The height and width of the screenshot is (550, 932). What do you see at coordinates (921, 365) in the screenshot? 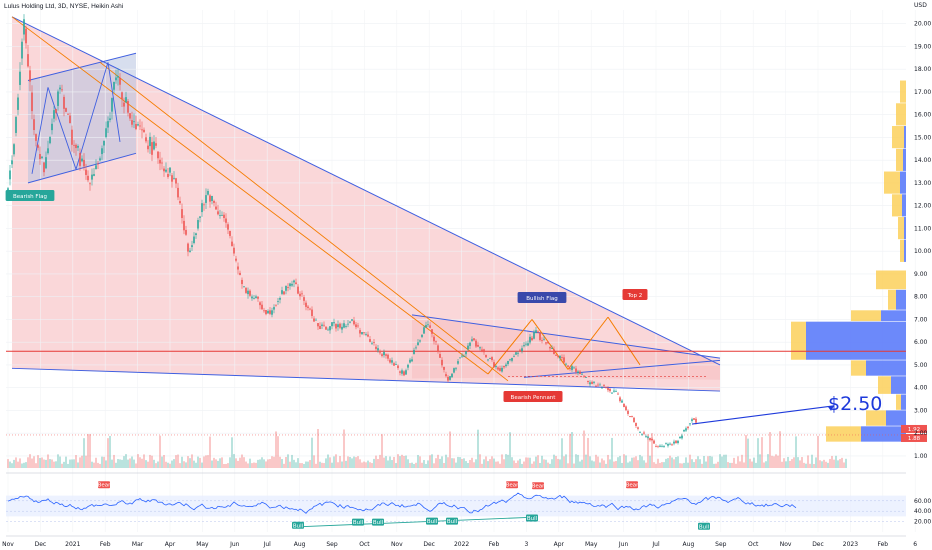
I see `y-tick-label: 5.00` at bounding box center [921, 365].